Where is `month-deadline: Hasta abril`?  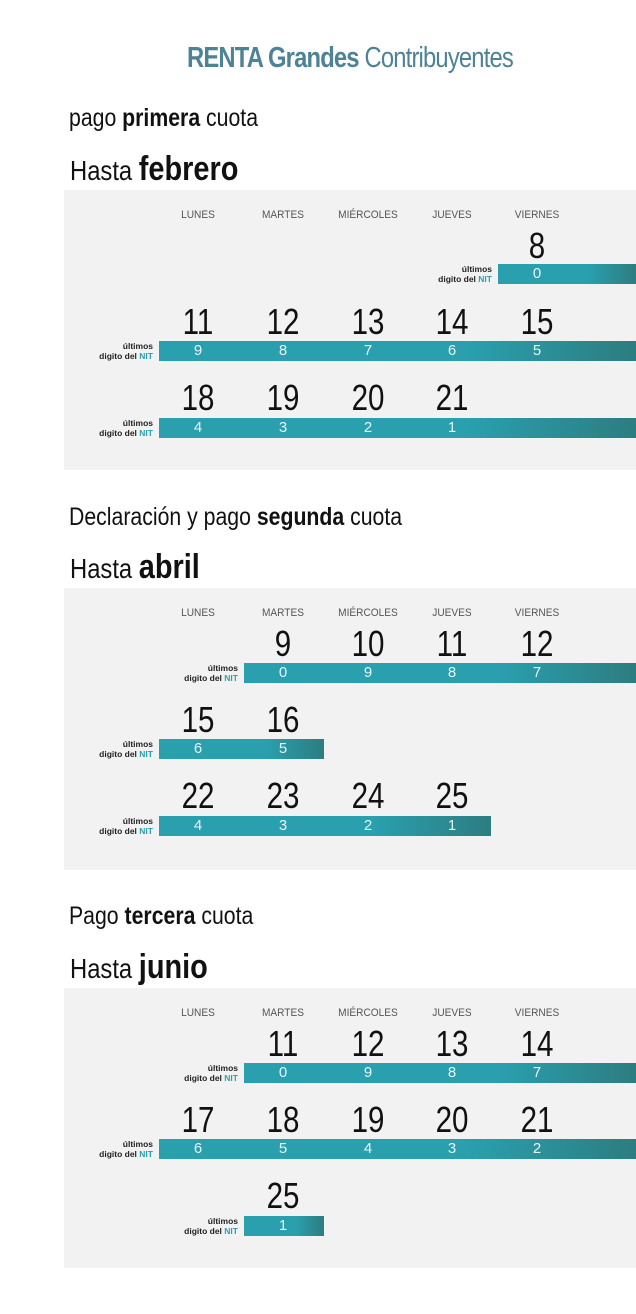 month-deadline: Hasta abril is located at coordinates (135, 567).